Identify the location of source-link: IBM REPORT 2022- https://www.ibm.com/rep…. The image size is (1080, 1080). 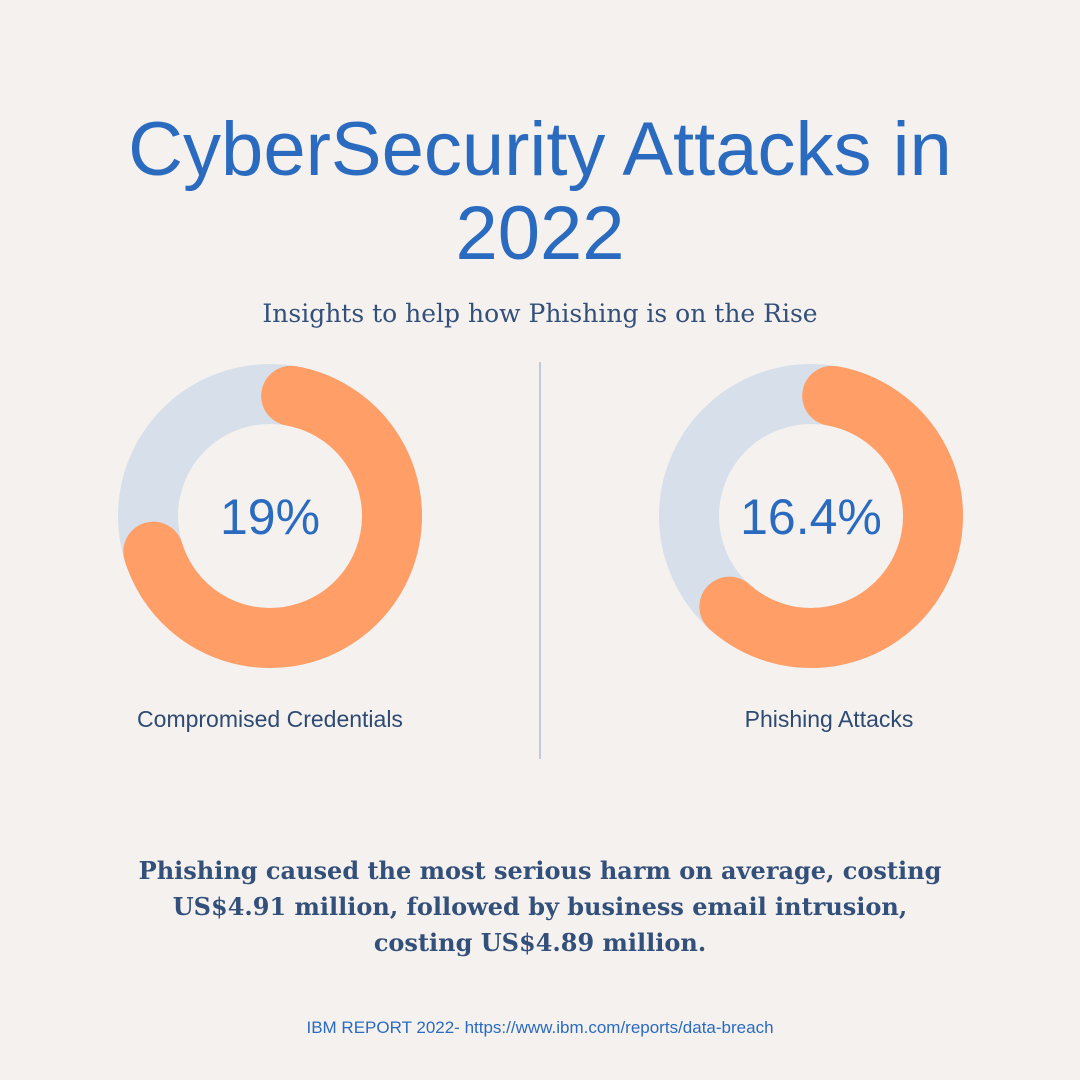
(540, 1027).